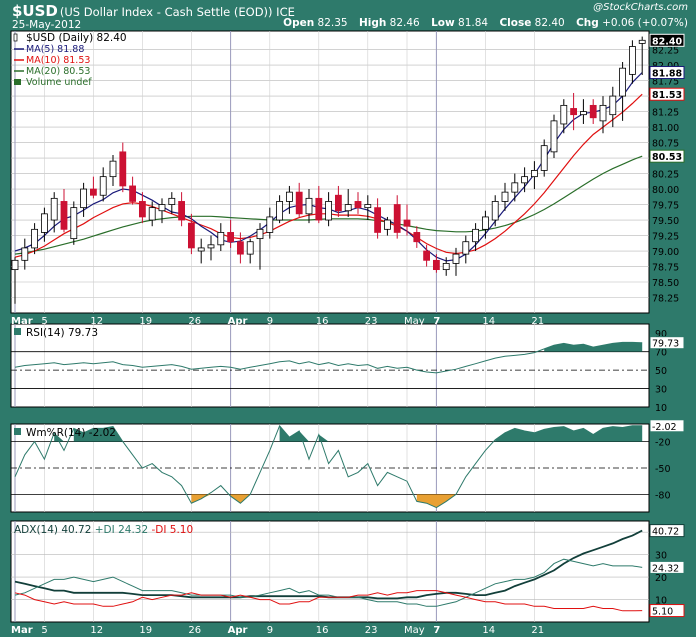  Describe the element at coordinates (665, 532) in the screenshot. I see `adx-tag-label: 40.72` at that location.